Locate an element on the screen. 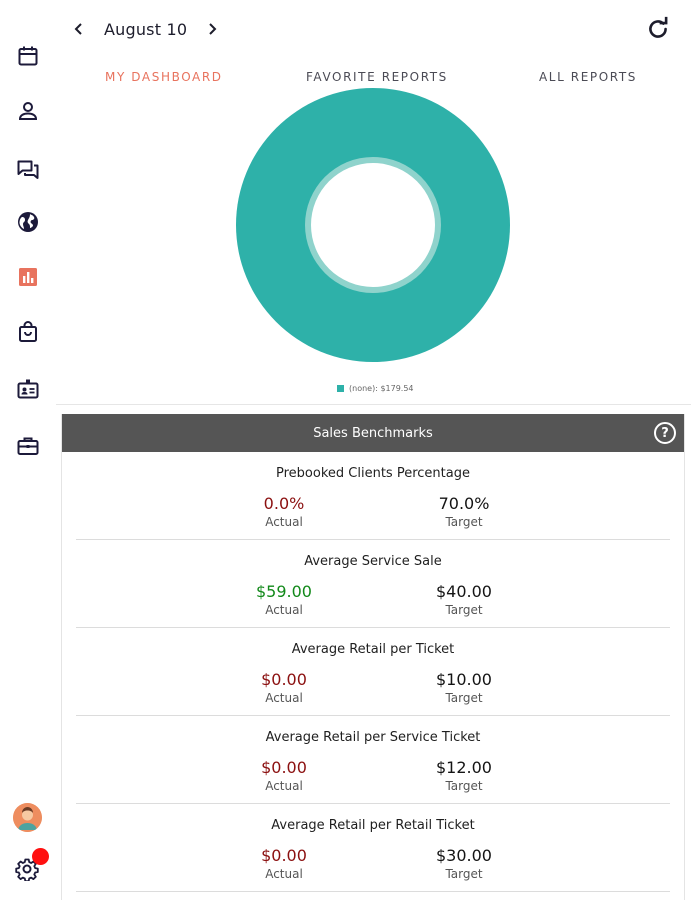  date-navigator: August 10 is located at coordinates (145, 29).